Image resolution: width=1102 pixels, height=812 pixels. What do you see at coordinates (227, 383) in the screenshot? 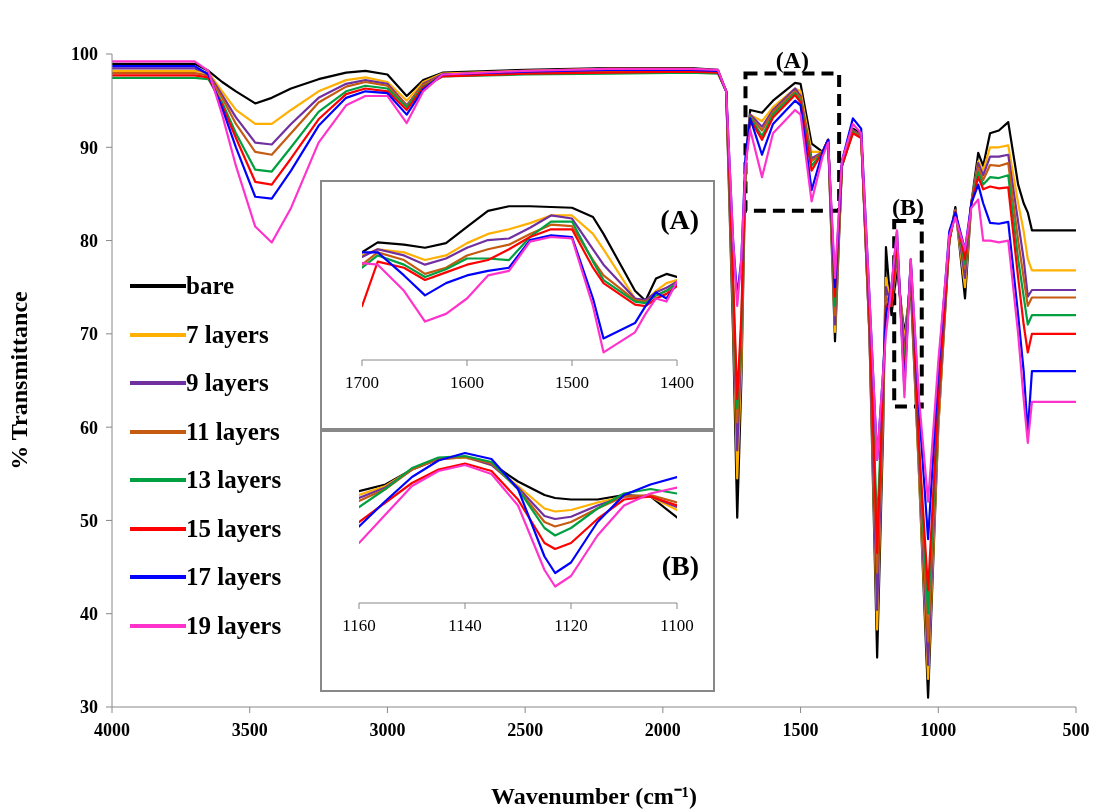
I see `legend-label: 9 layers` at bounding box center [227, 383].